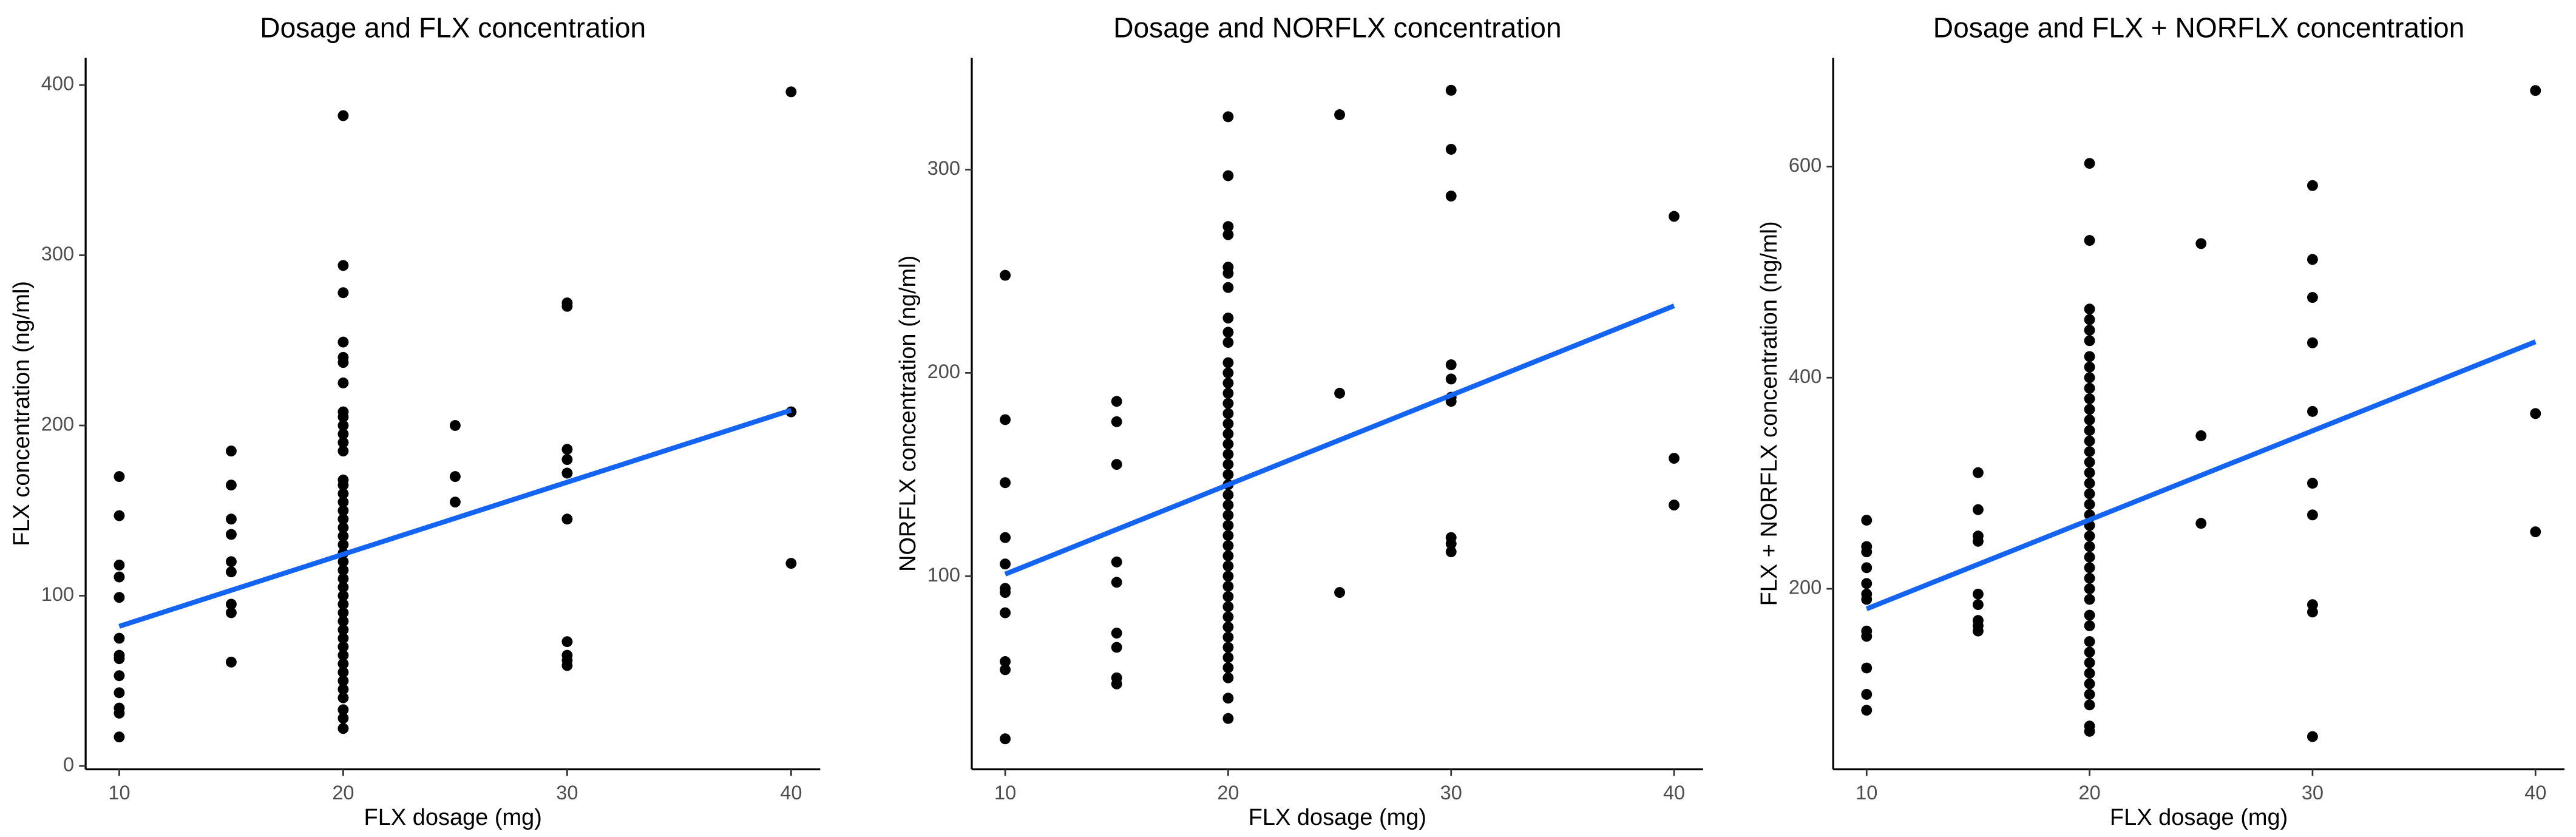  Describe the element at coordinates (1338, 817) in the screenshot. I see `x-axis-label: FLX dosage (mg)` at that location.